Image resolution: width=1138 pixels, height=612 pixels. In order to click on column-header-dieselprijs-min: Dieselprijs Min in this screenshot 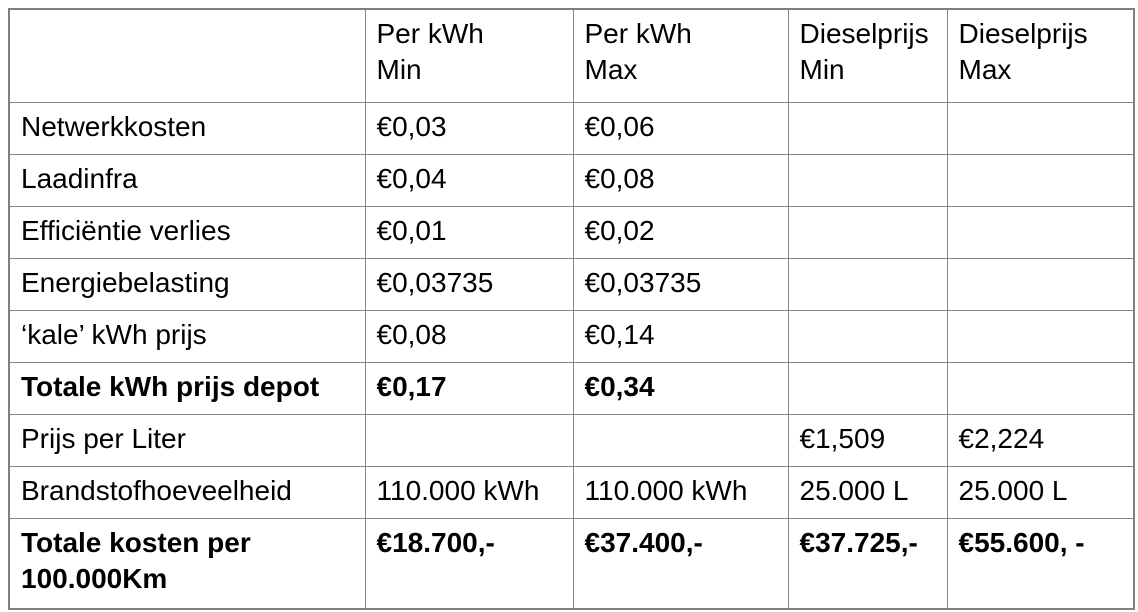, I will do `click(867, 55)`.